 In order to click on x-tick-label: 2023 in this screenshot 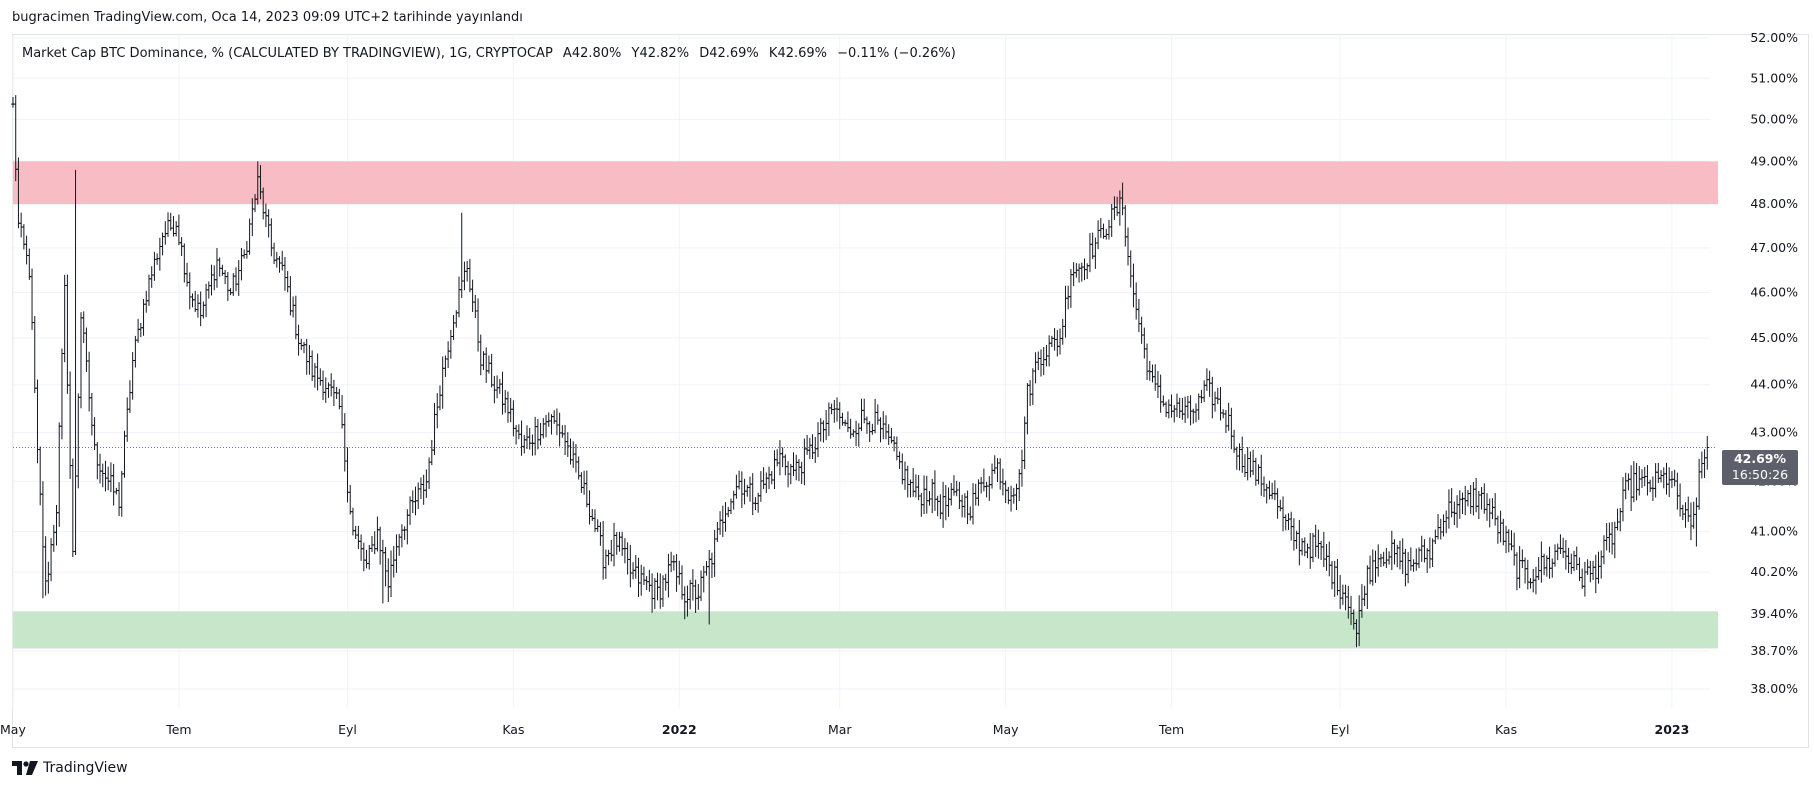, I will do `click(1672, 729)`.